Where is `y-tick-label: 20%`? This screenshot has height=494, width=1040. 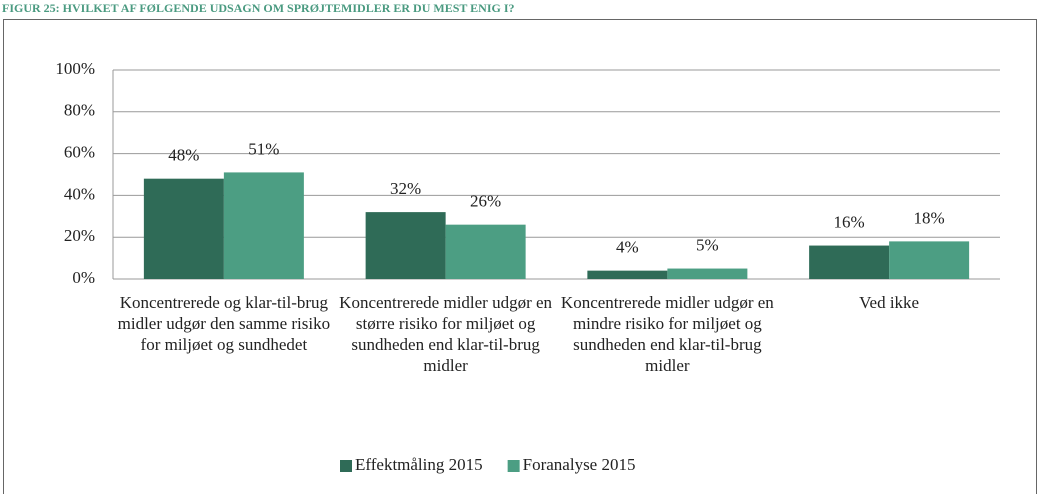 y-tick-label: 20% is located at coordinates (79, 235).